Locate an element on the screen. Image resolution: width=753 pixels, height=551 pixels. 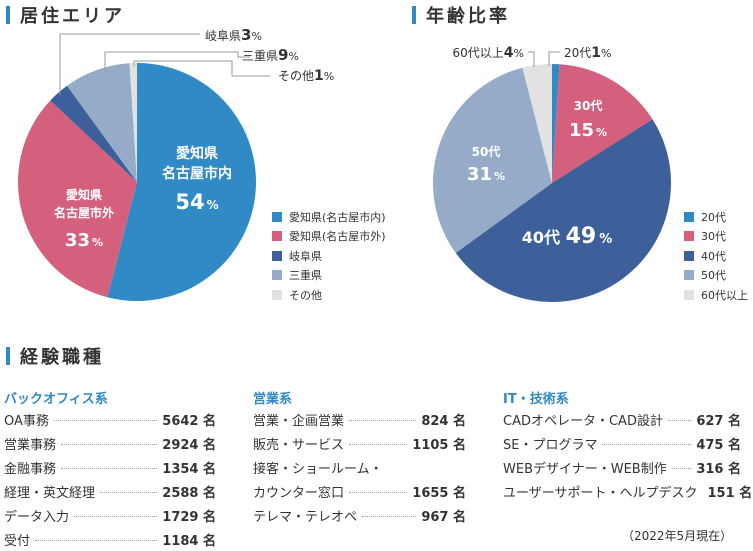
slice-label-nagoya-in: 名古屋市内 is located at coordinates (197, 173).